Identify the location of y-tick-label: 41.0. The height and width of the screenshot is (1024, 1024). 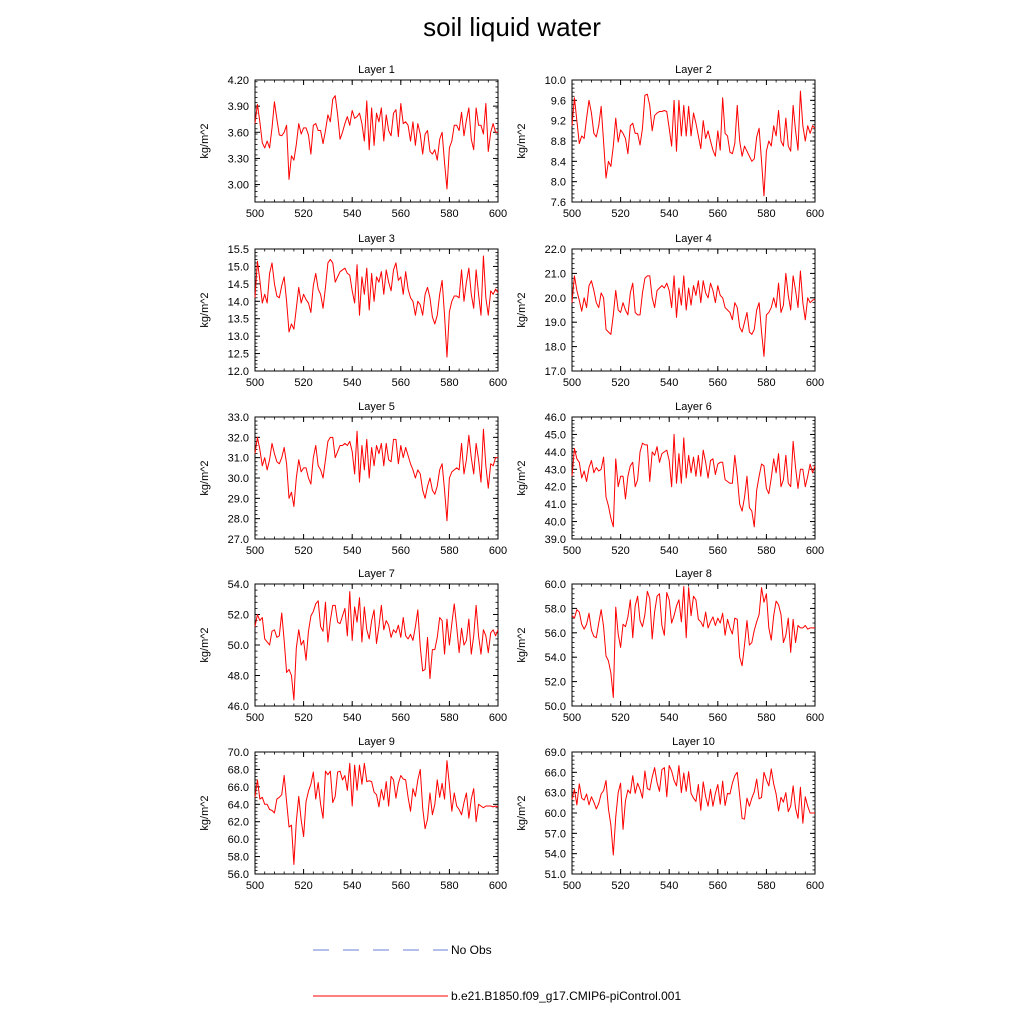
(555, 505).